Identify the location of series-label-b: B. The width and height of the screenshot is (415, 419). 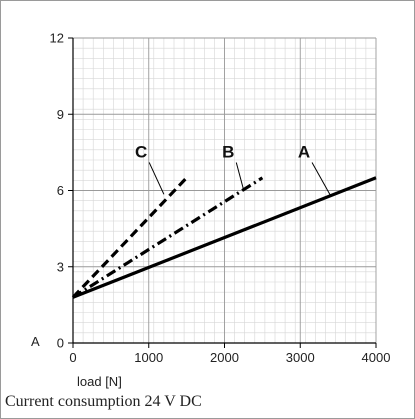
(228, 151).